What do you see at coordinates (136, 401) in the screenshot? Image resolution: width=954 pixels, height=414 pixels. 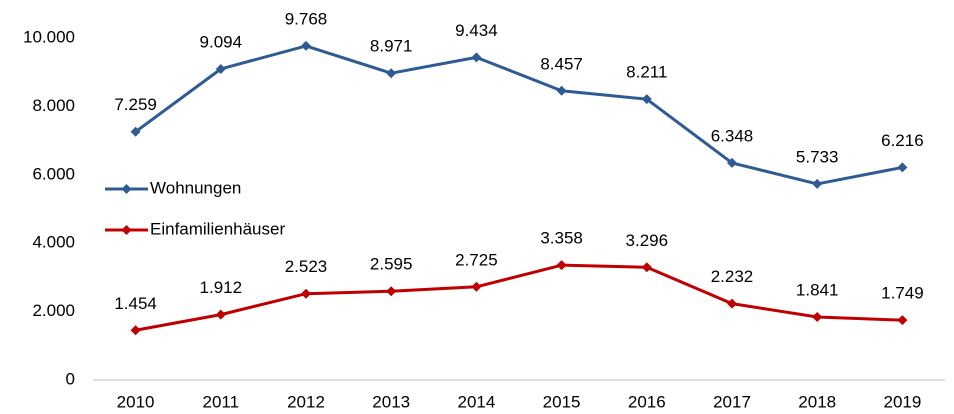 I see `x-tick-label: 2010` at bounding box center [136, 401].